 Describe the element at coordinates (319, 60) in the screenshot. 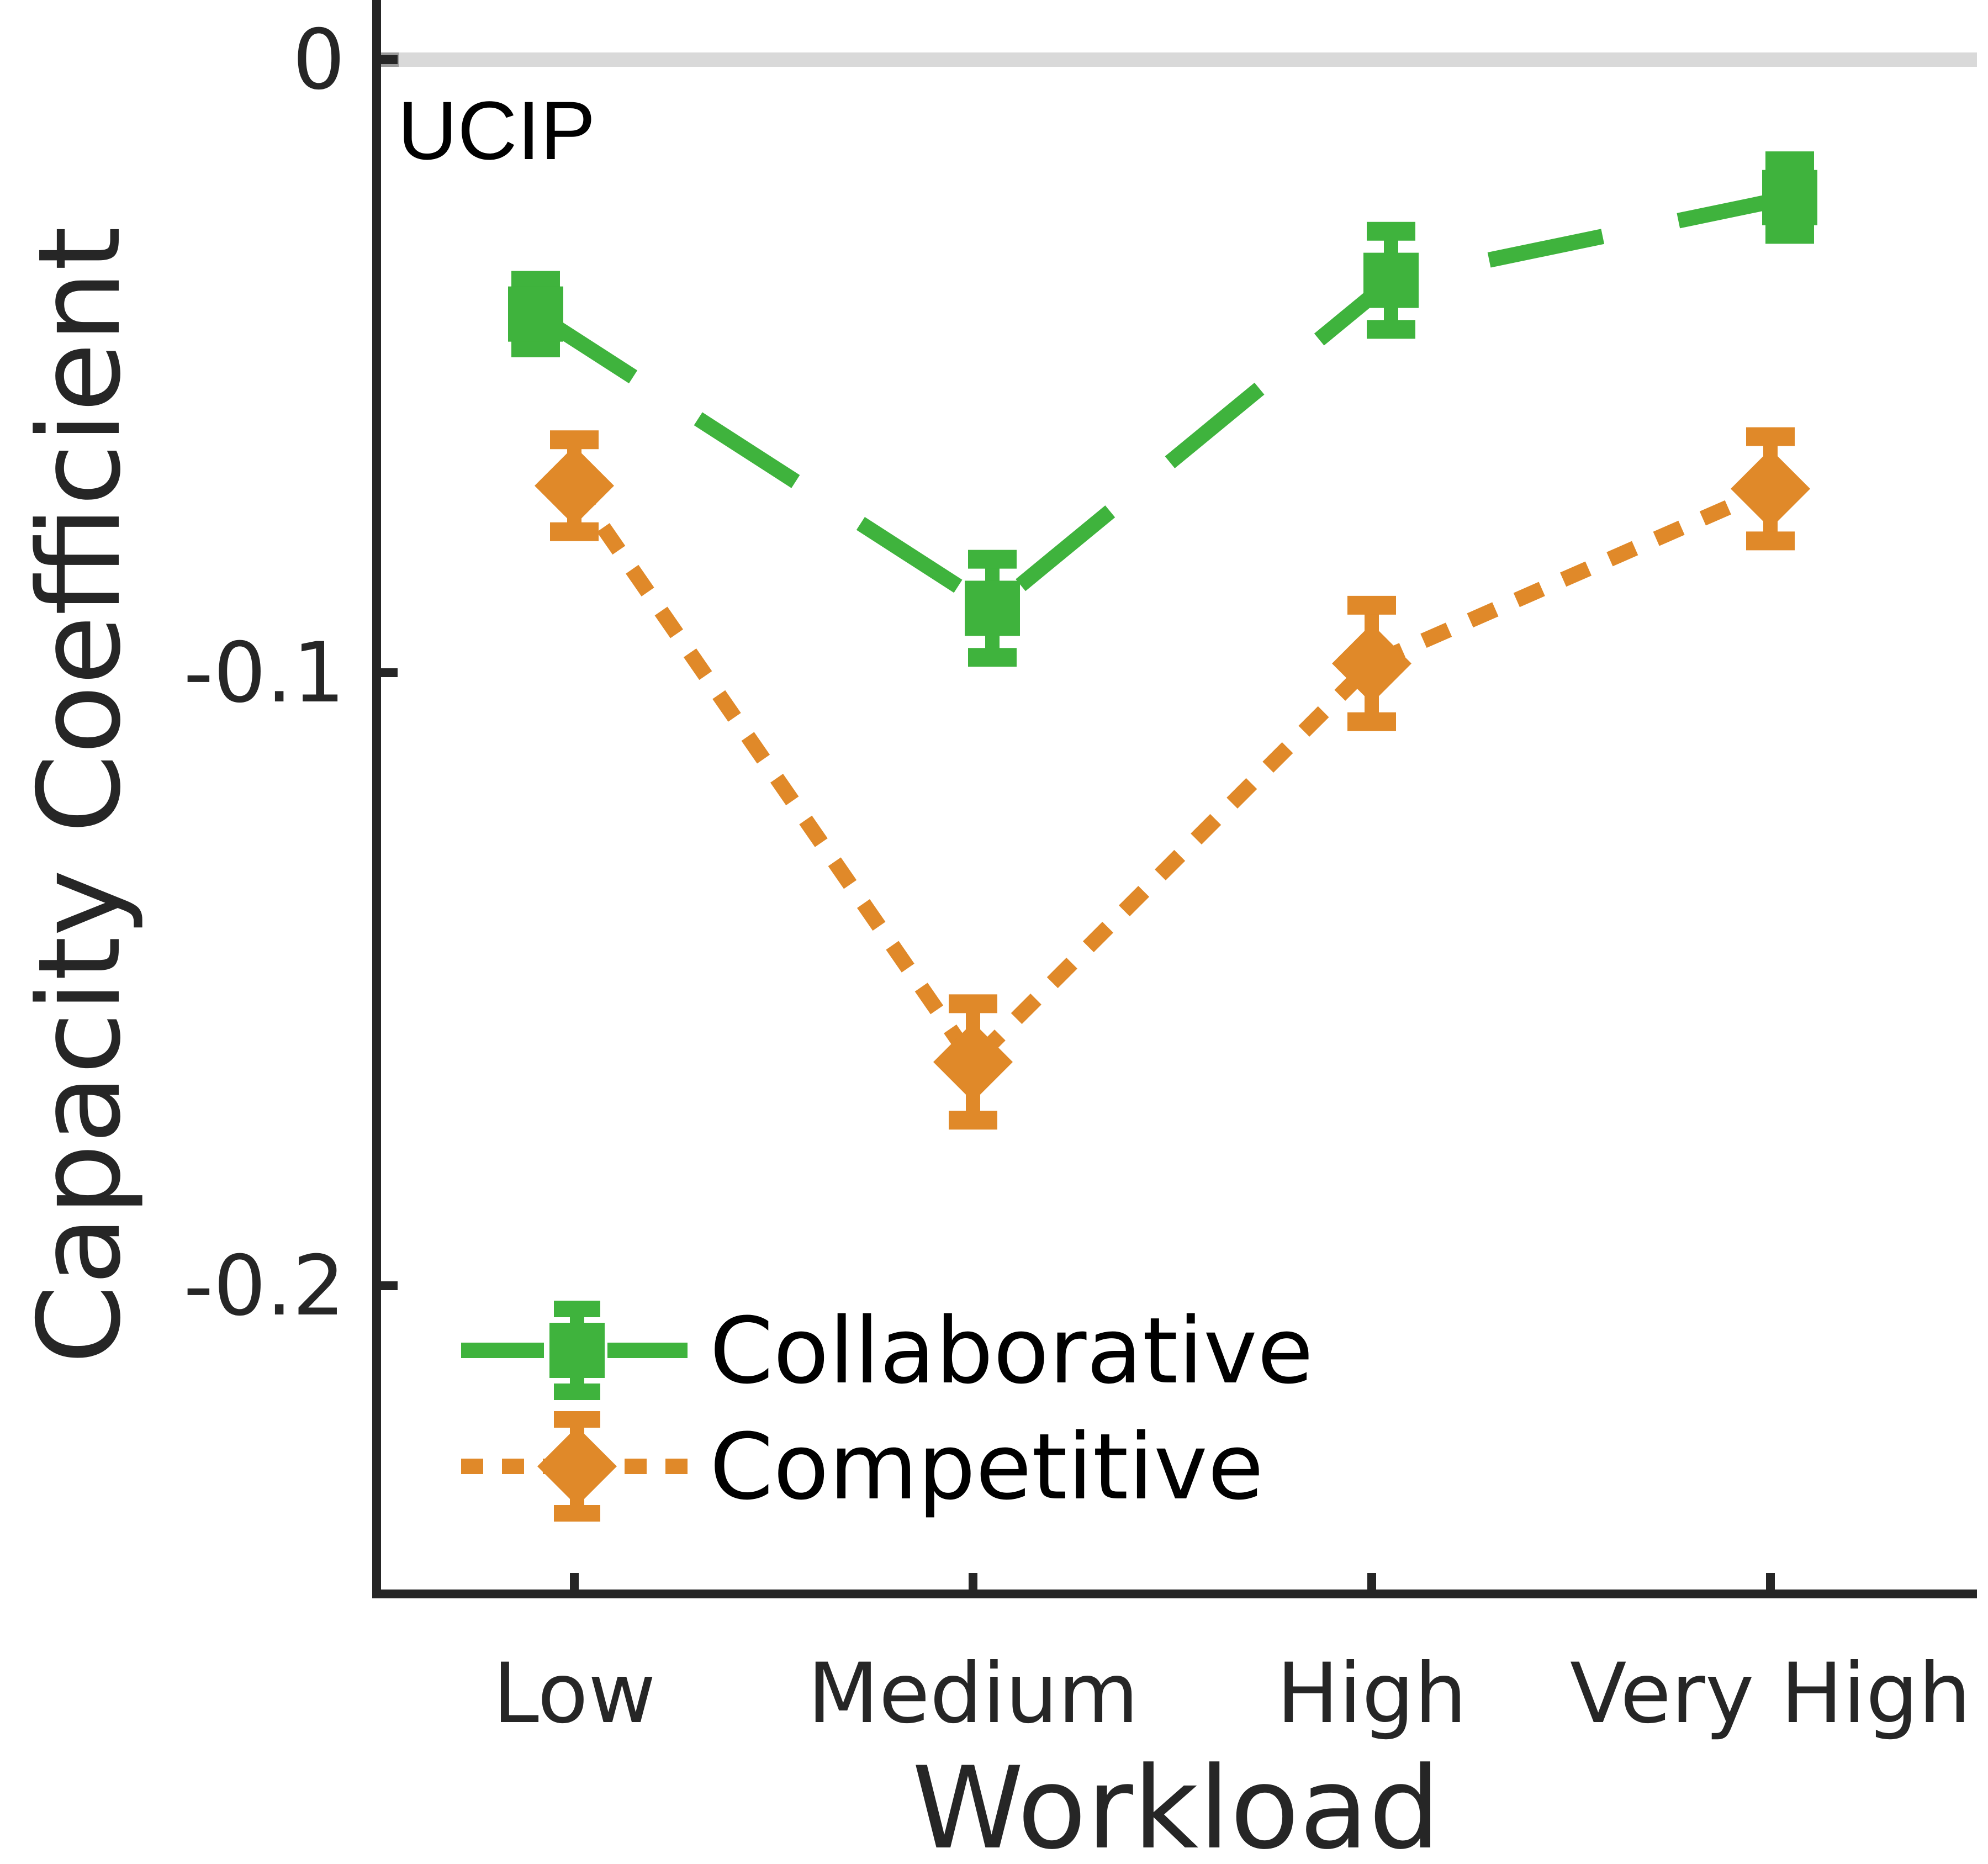

I see `y-tick-label-0: 0` at that location.